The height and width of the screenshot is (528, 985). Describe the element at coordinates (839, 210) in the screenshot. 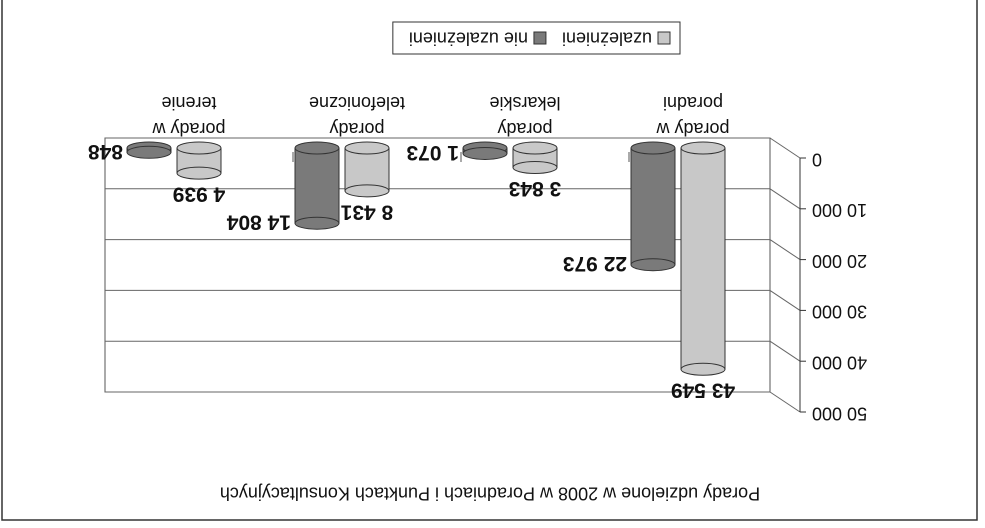

I see `y-tick-label: 10 000` at that location.